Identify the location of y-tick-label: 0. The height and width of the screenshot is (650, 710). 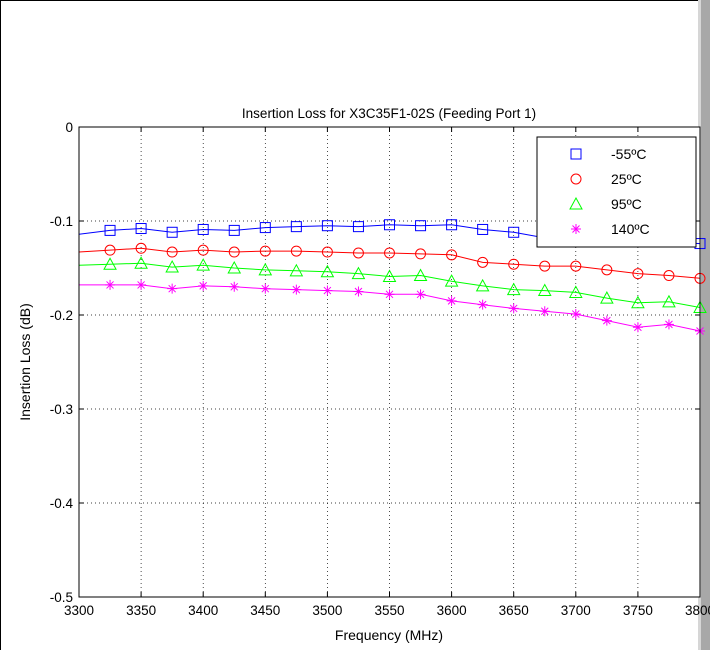
(69, 127).